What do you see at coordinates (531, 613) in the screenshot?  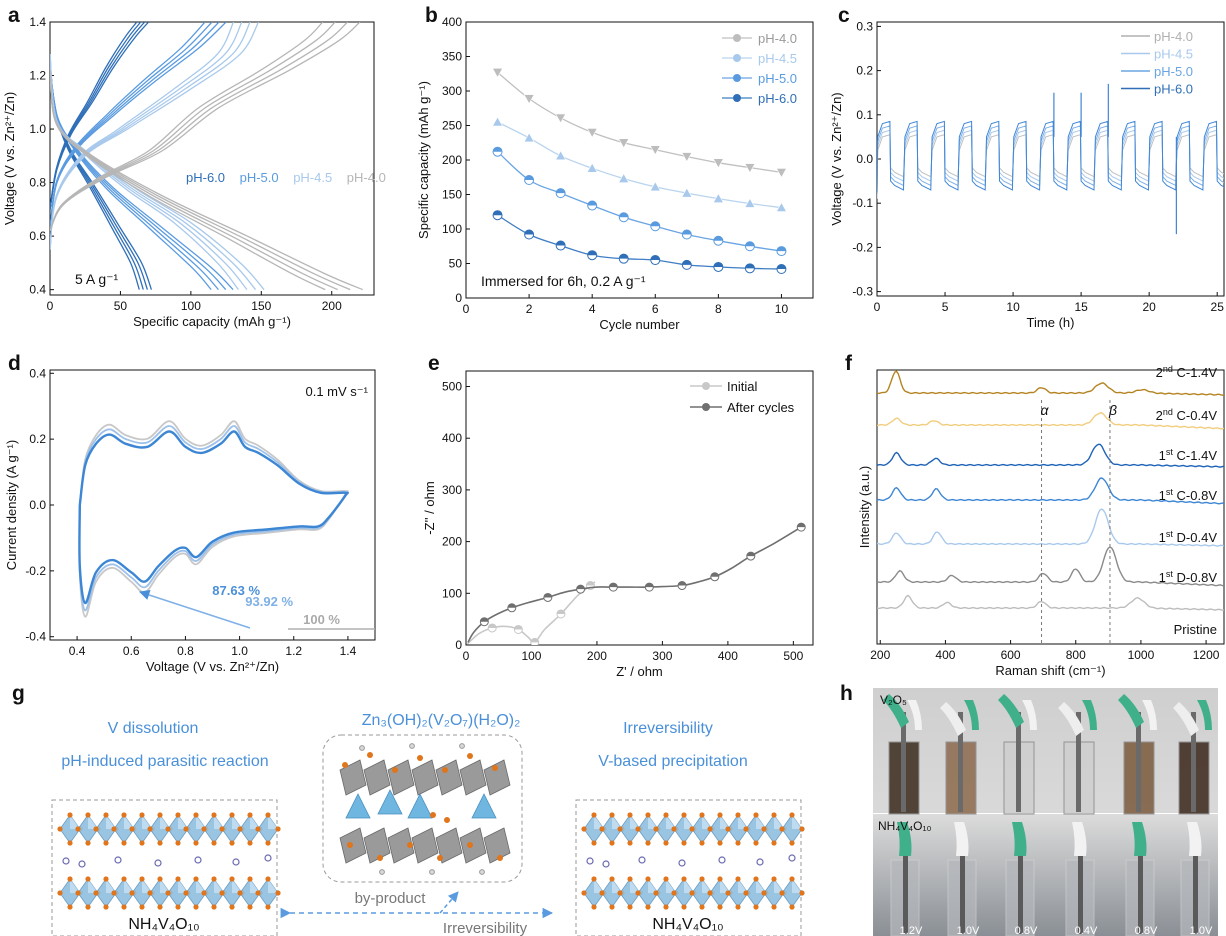 I see `eis-line-Initial` at bounding box center [531, 613].